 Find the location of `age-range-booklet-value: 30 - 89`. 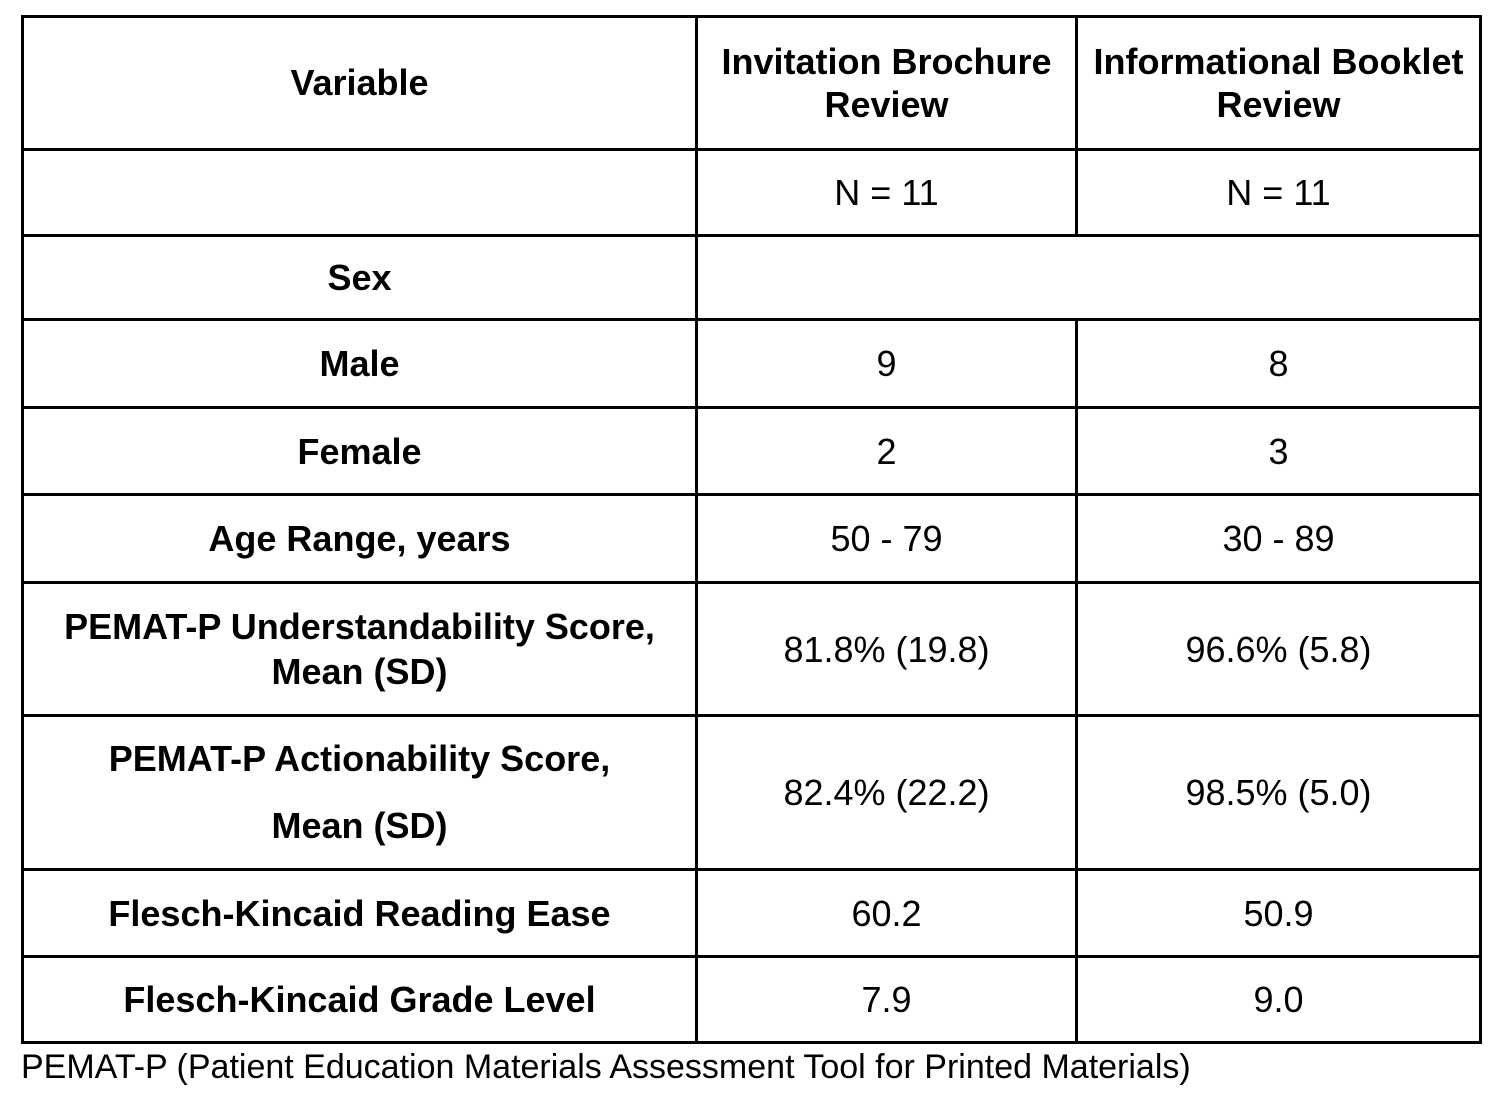

age-range-booklet-value: 30 - 89 is located at coordinates (1278, 538).